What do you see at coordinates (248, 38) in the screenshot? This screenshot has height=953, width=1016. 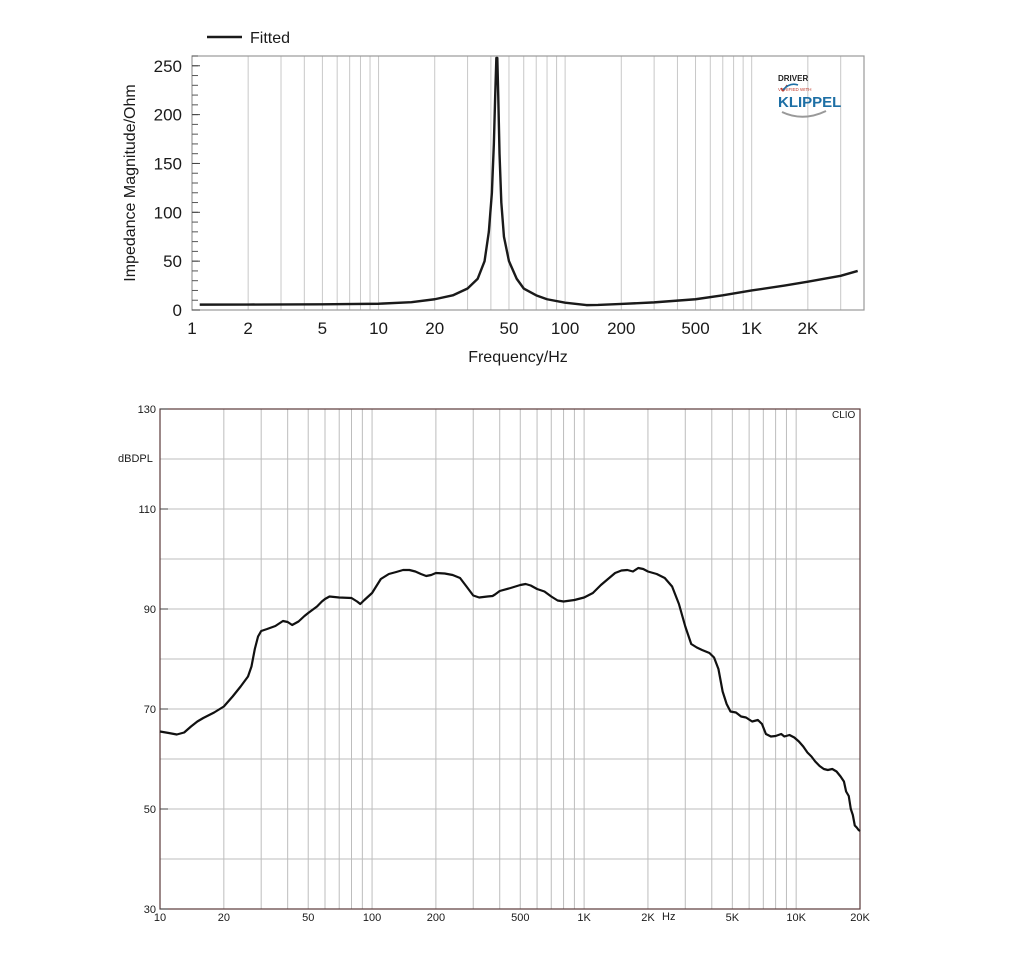 I see `impedance-legend: Fitted` at bounding box center [248, 38].